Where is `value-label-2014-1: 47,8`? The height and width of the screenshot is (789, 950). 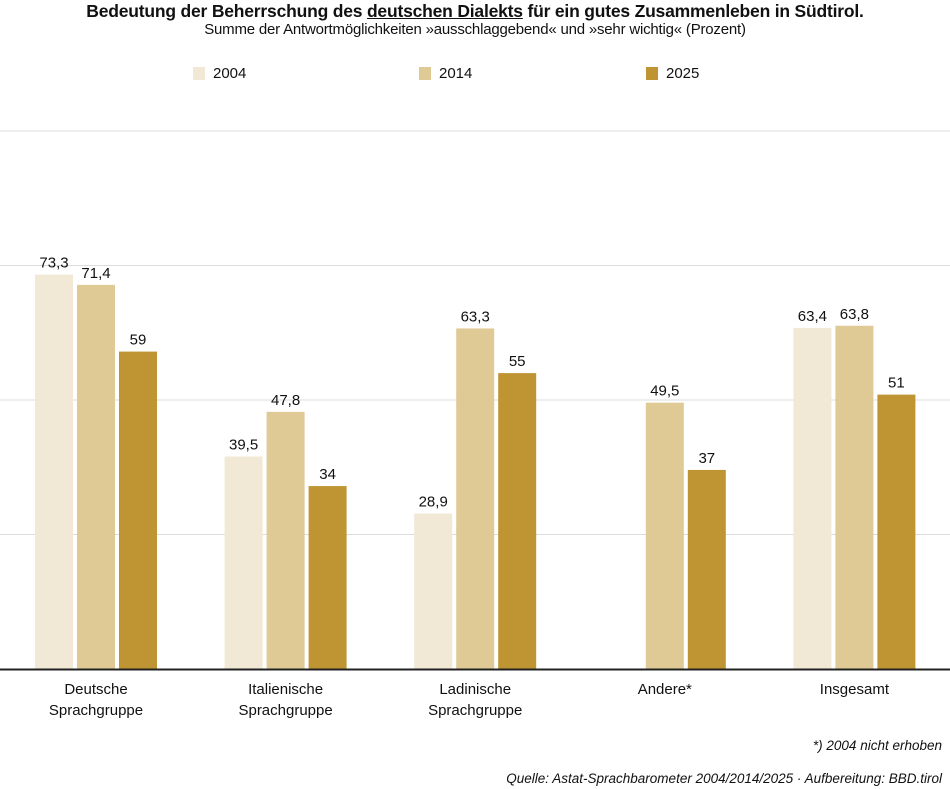 value-label-2014-1: 47,8 is located at coordinates (285, 400).